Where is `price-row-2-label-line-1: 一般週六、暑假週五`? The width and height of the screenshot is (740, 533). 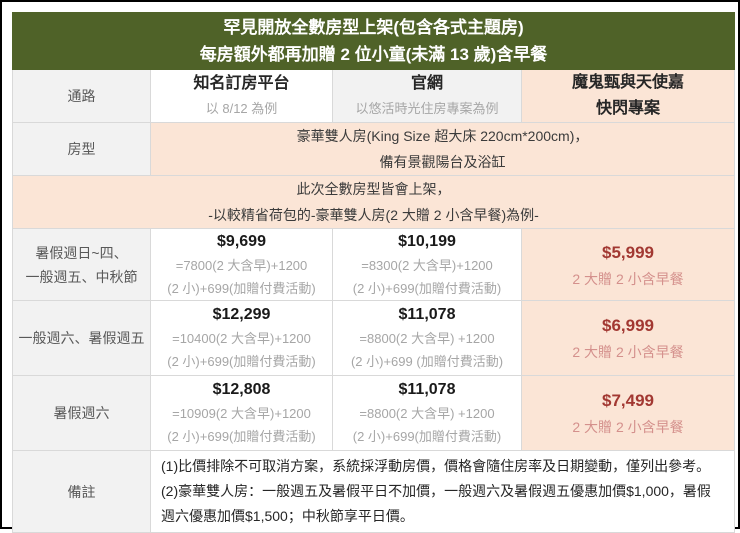
price-row-2-label-line-1: 一般週六、暑假週五 is located at coordinates (81, 338).